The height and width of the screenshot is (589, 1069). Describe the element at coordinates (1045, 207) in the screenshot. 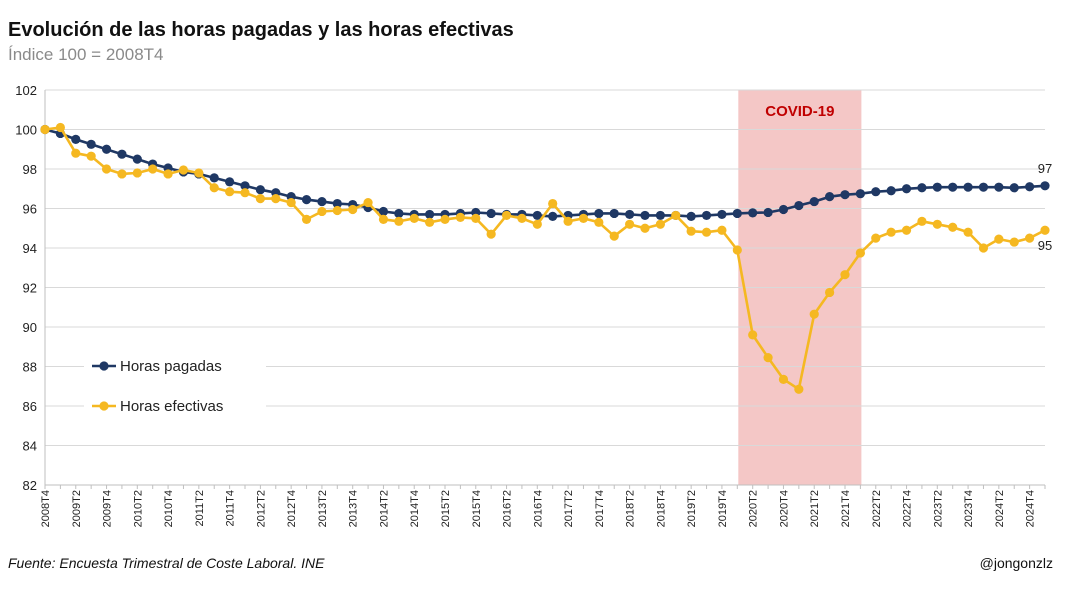

I see `end-labels: 97 95` at that location.